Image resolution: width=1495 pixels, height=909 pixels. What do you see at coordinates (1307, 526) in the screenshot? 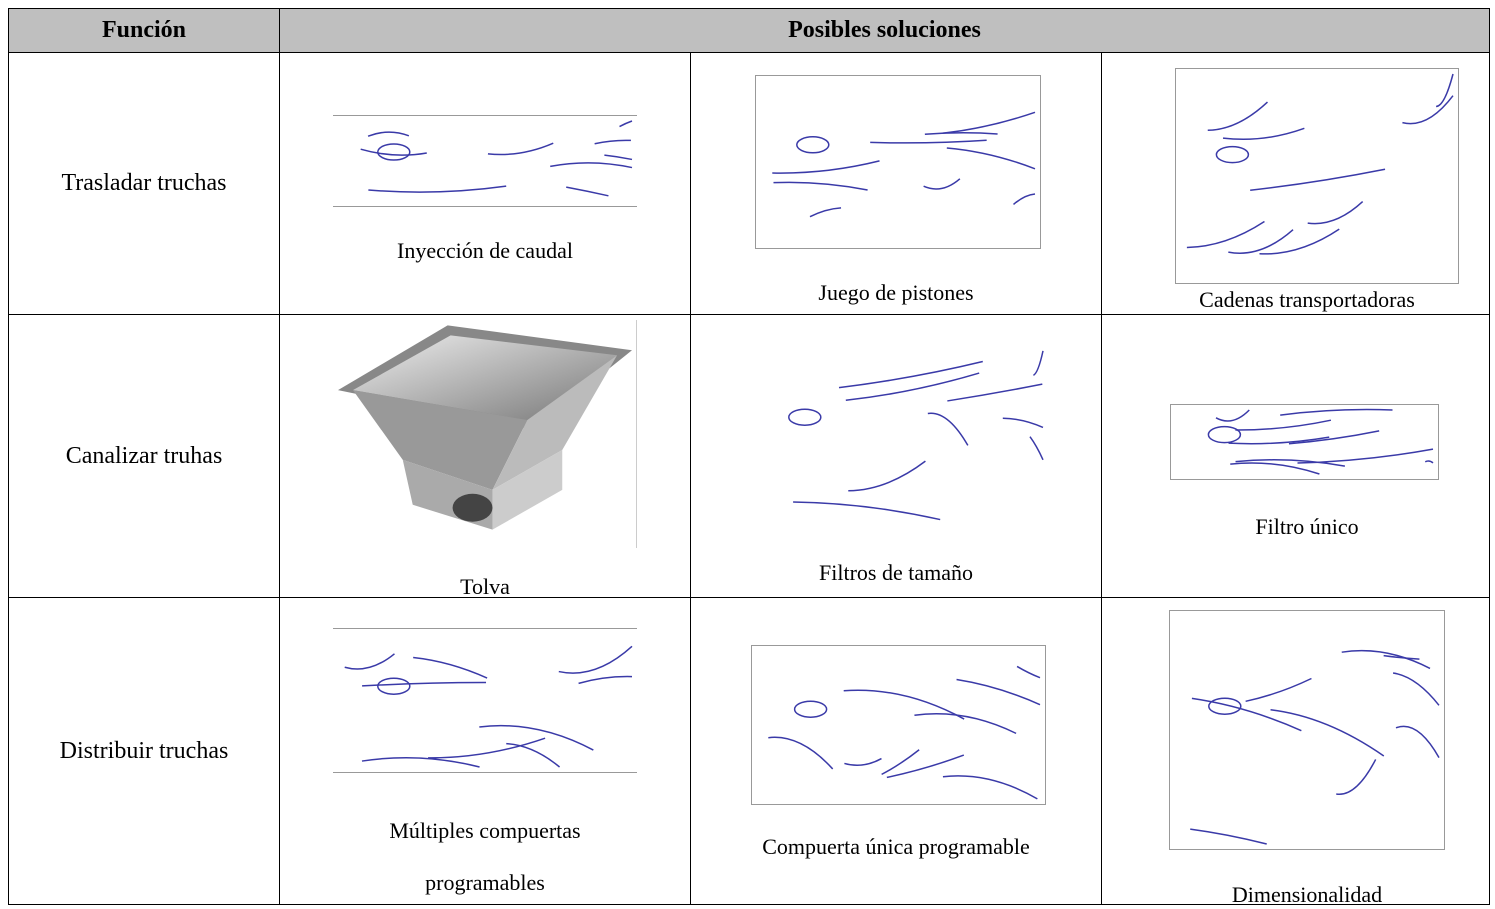
I see `solution-caption: Filtro único` at bounding box center [1307, 526].